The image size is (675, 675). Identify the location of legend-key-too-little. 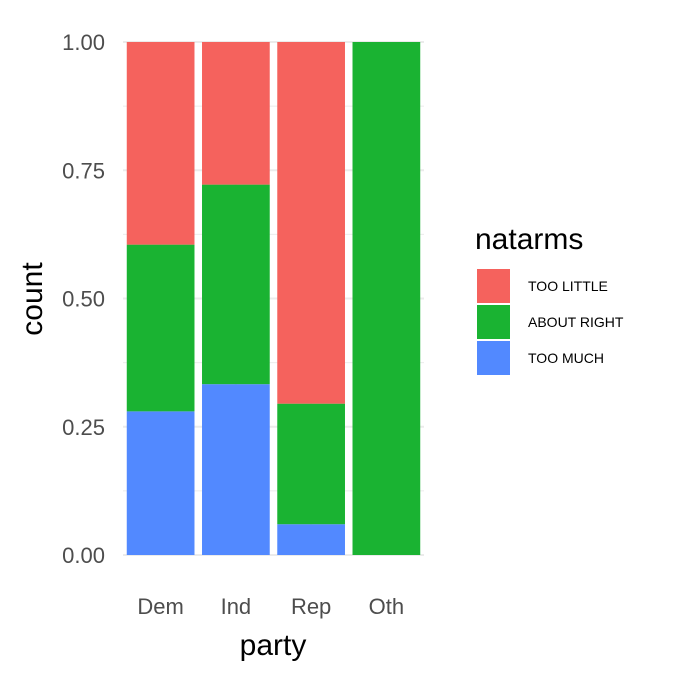
(493, 286).